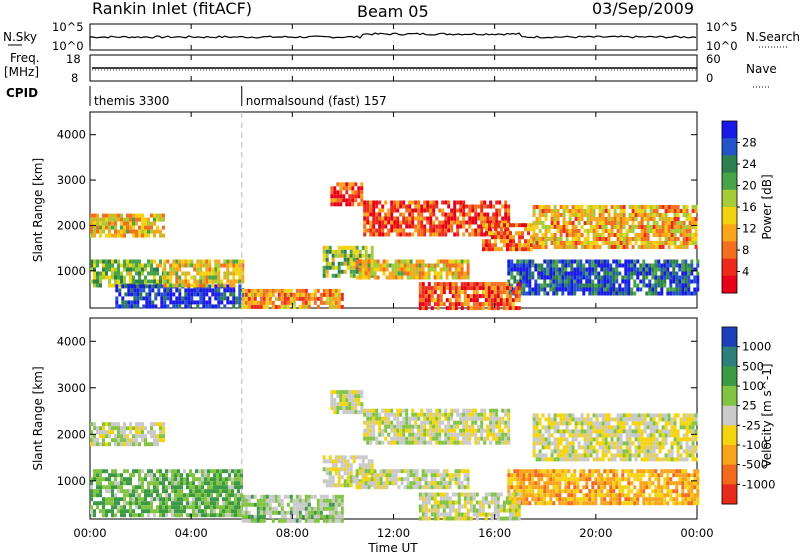 This screenshot has height=554, width=800. What do you see at coordinates (68, 46) in the screenshot?
I see `nsky-tick-bottom: 10^0` at bounding box center [68, 46].